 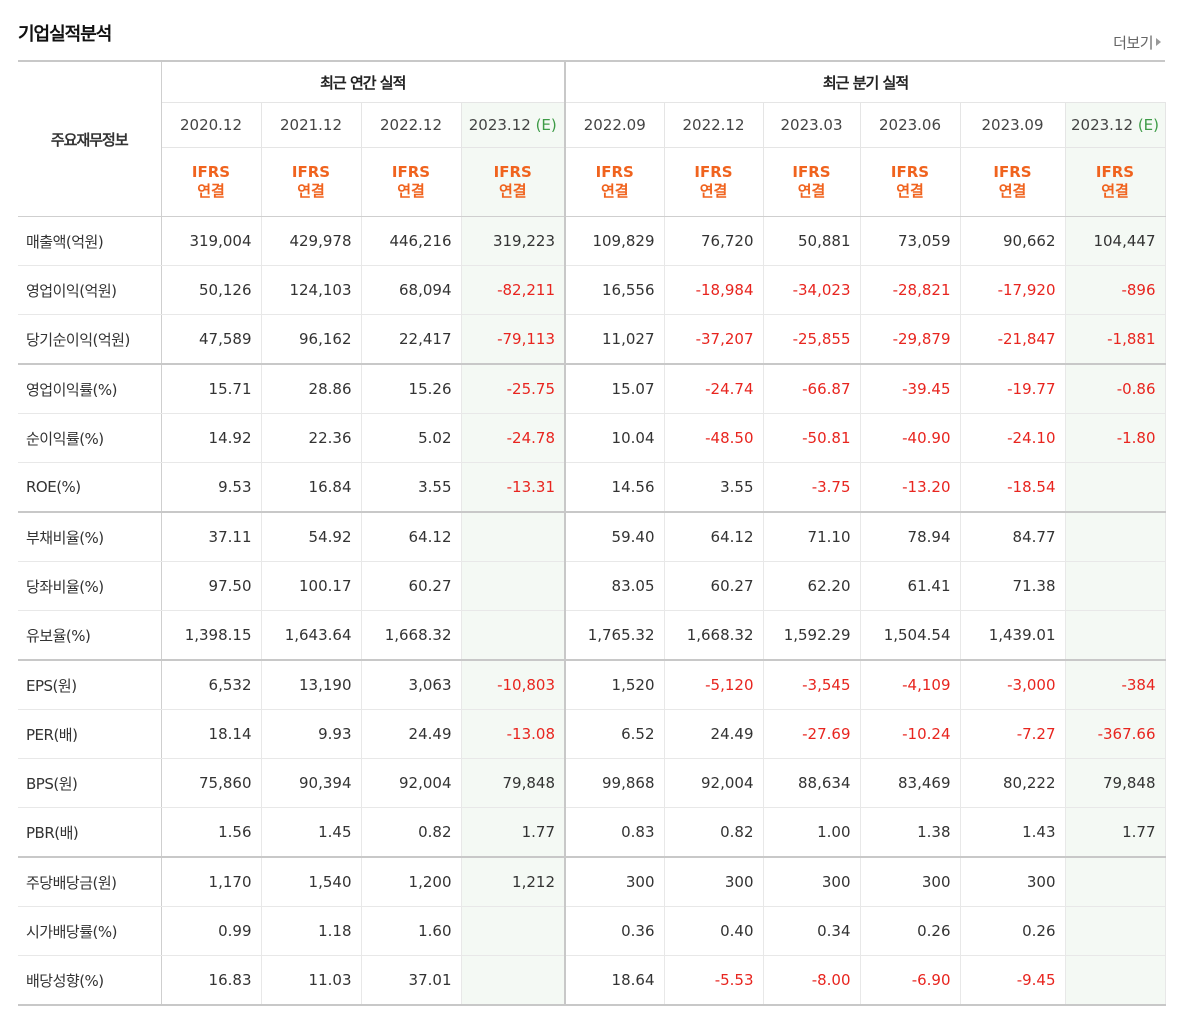 I want to click on period-header-annual: 2020.12, so click(x=211, y=125).